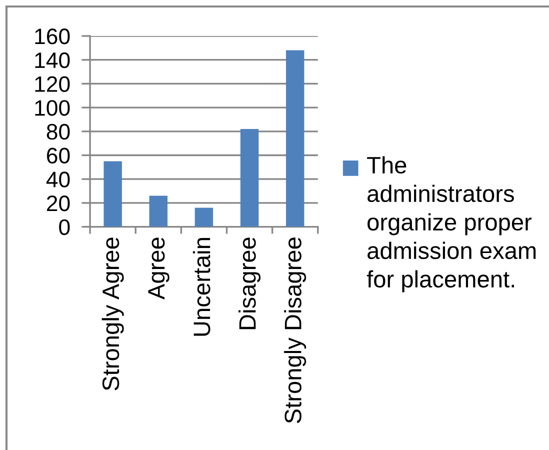 The width and height of the screenshot is (549, 450). I want to click on x-tick-label: Disagree, so click(249, 284).